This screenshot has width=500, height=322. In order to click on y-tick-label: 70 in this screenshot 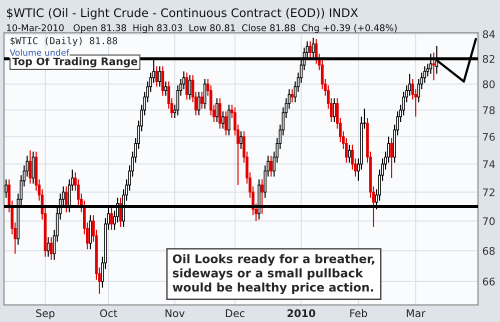, I will do `click(489, 221)`.